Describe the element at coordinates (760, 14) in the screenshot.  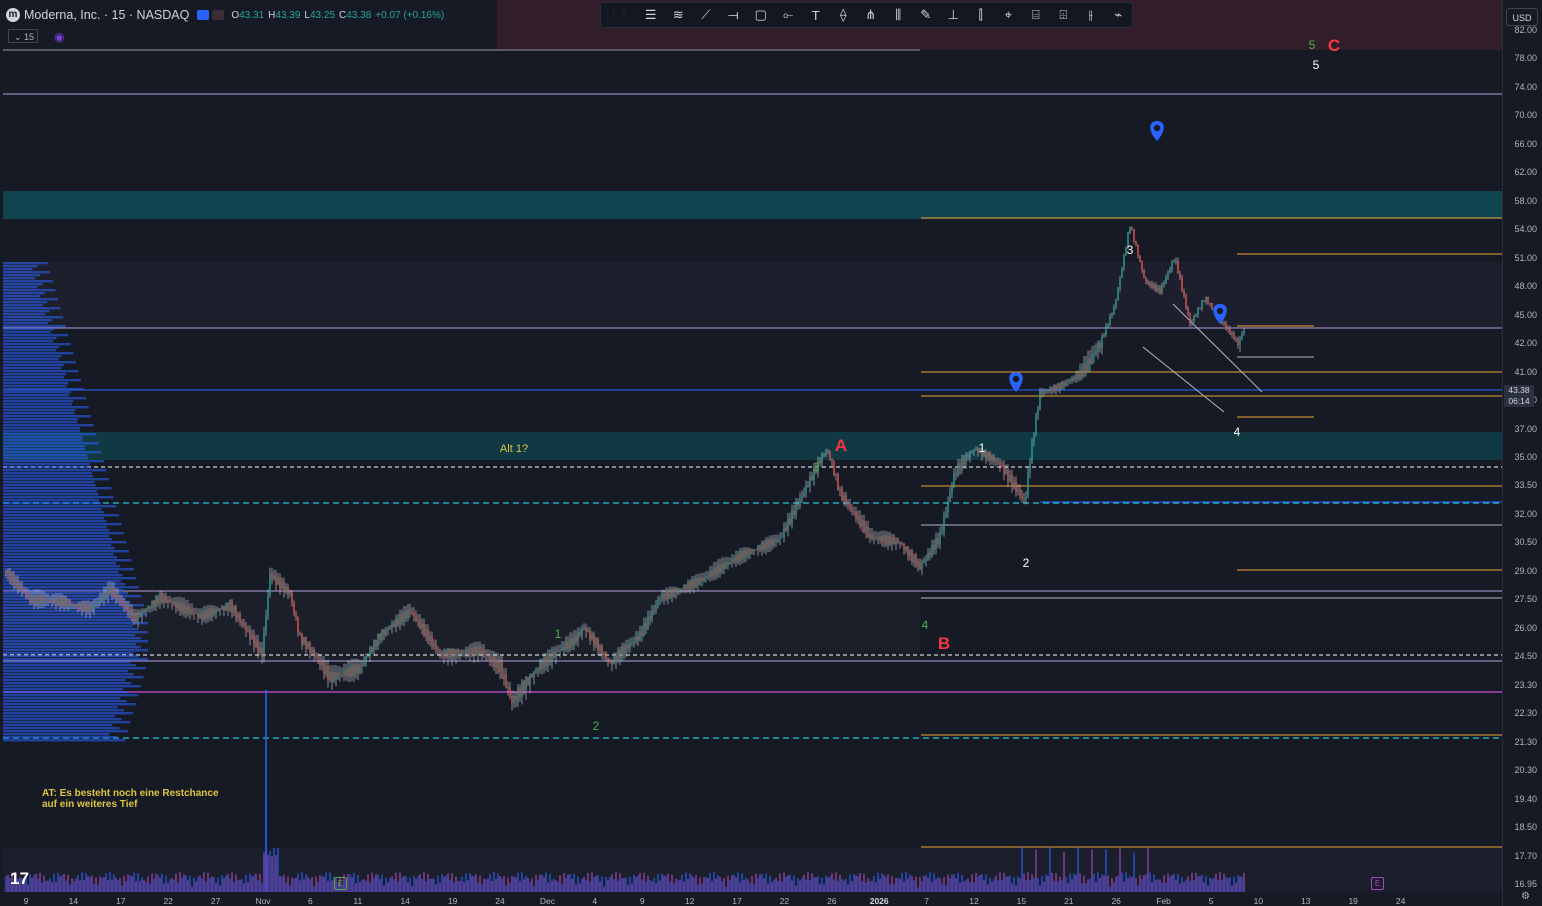
I see `rectangle-icon: ▢` at that location.